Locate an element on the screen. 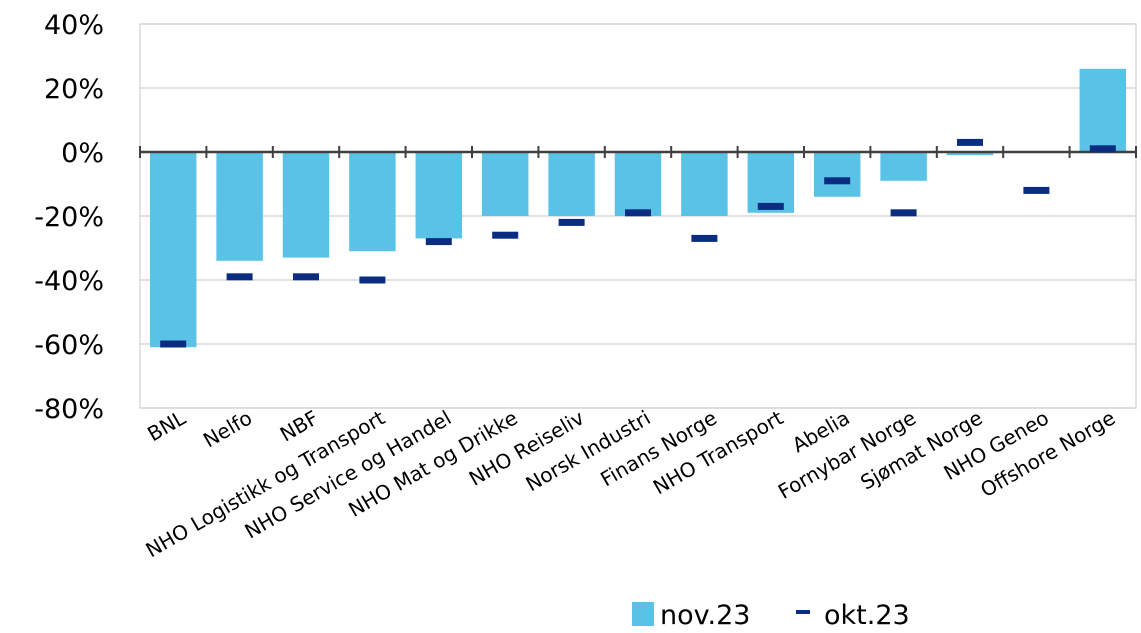  y-tick-labels: 40% 20% 0% -20% -40% -60% -80% is located at coordinates (69, 217).